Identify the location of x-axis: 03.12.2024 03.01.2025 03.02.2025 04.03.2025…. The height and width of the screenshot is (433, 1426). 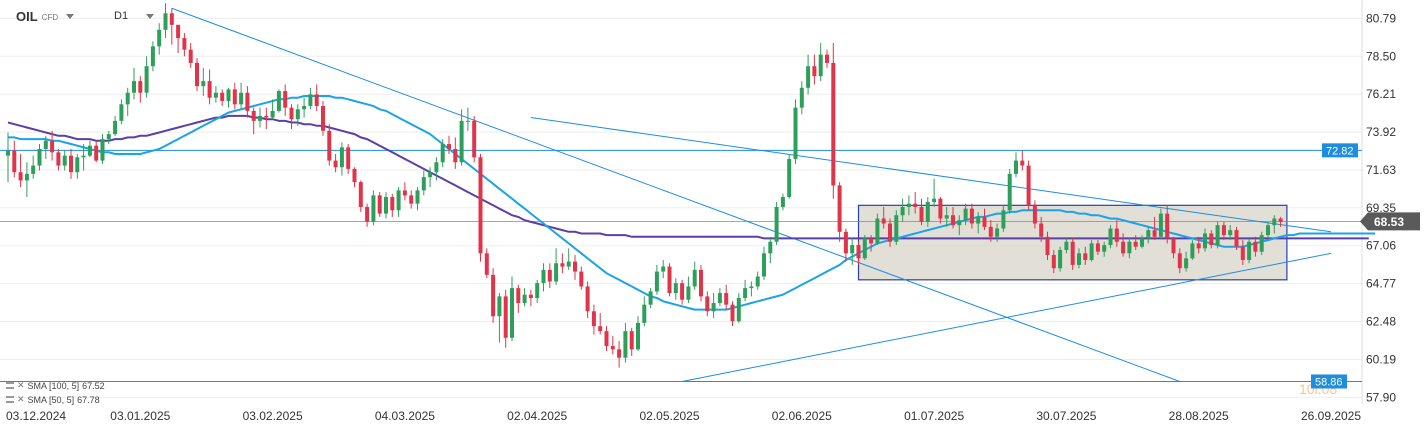
(683, 416).